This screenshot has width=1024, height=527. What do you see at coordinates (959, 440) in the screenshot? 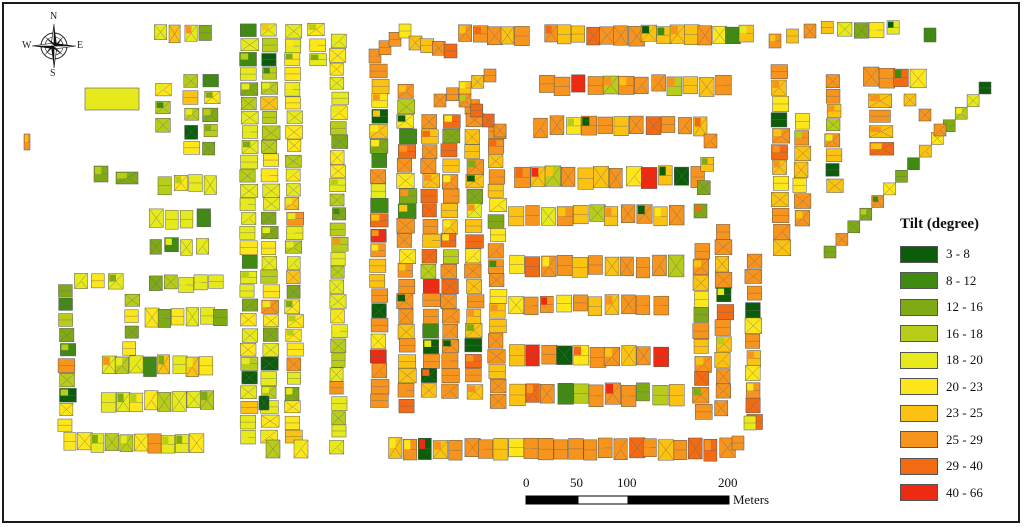
I see `legend-item: 25 - 29` at bounding box center [959, 440].